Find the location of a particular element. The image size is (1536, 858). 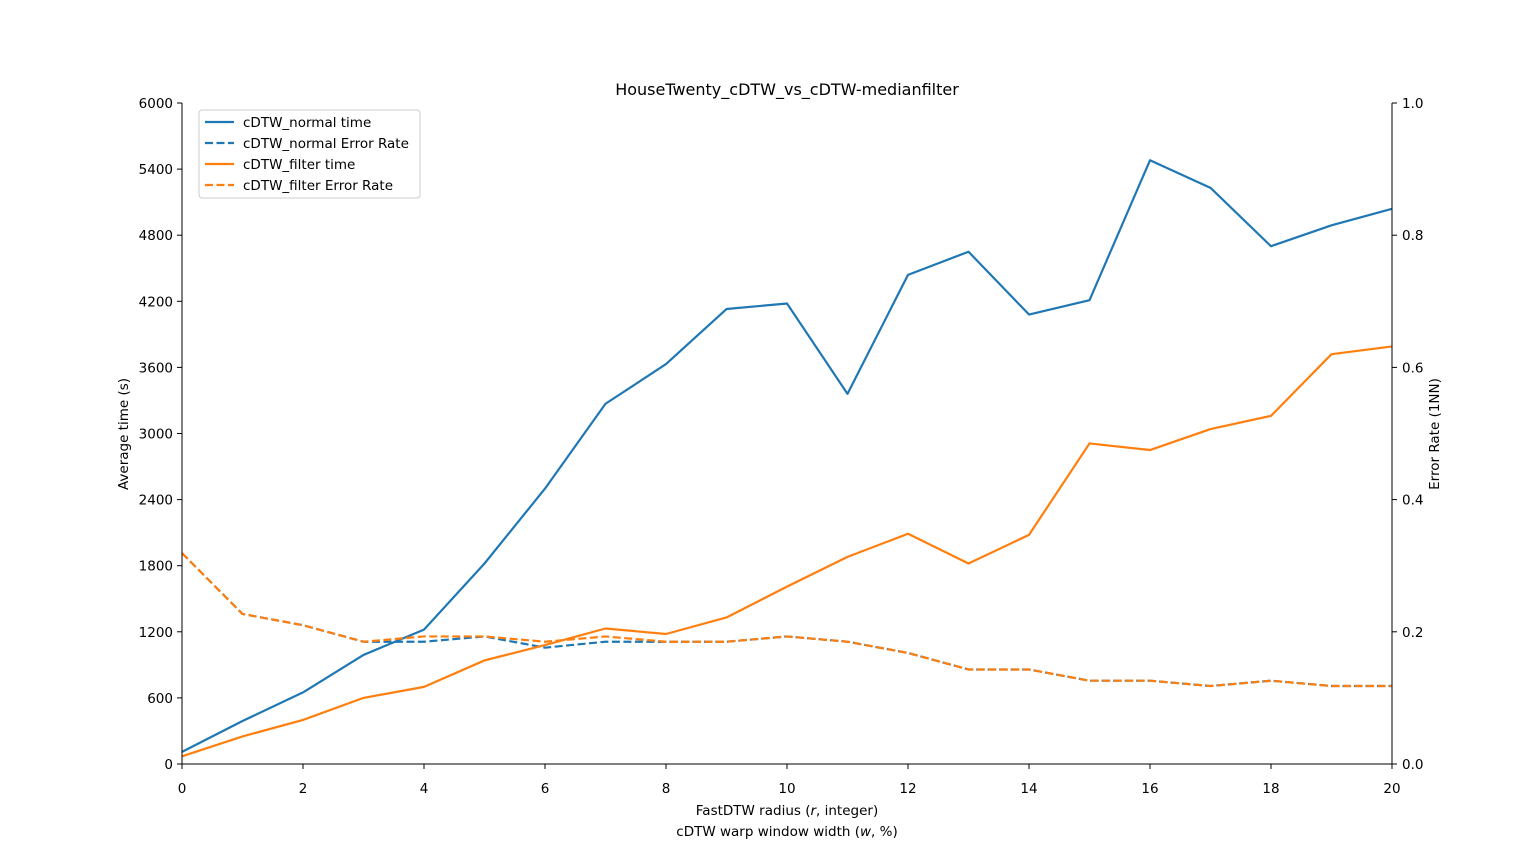

y-right-tick-label: 0.8 is located at coordinates (1412, 236).